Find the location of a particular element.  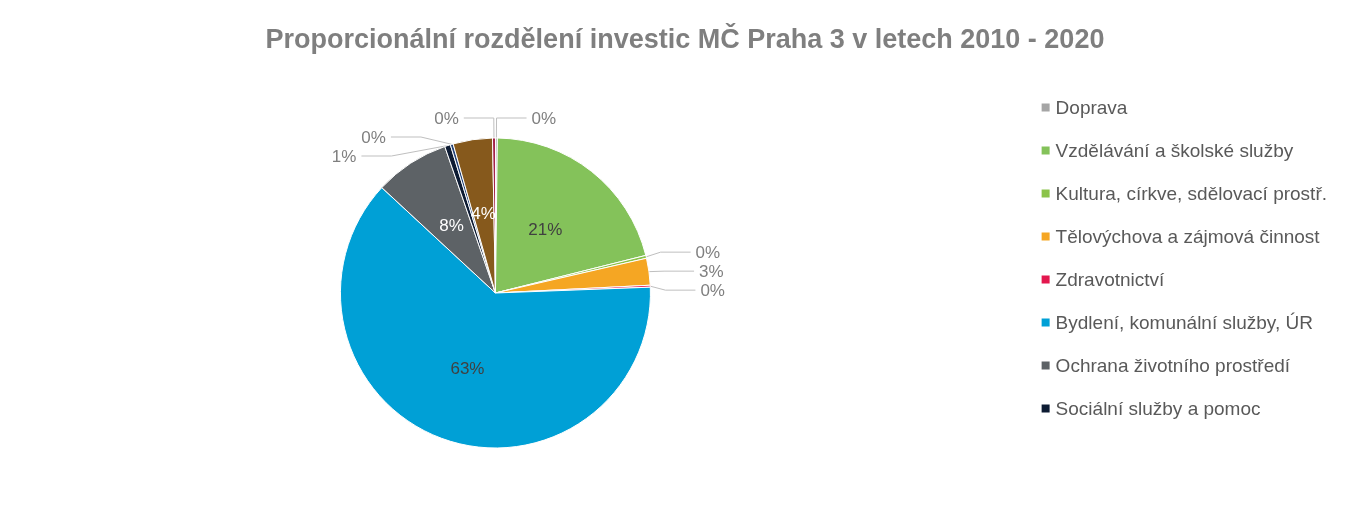

data-label: 21% is located at coordinates (545, 230).